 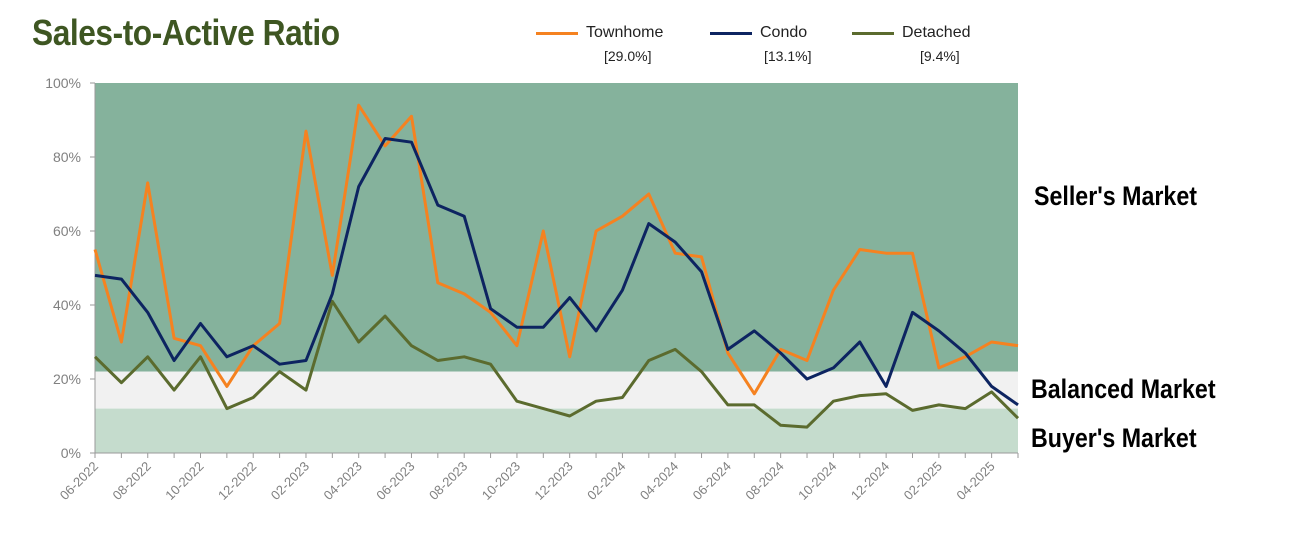 What do you see at coordinates (873, 33) in the screenshot?
I see `legend-detached-swatch` at bounding box center [873, 33].